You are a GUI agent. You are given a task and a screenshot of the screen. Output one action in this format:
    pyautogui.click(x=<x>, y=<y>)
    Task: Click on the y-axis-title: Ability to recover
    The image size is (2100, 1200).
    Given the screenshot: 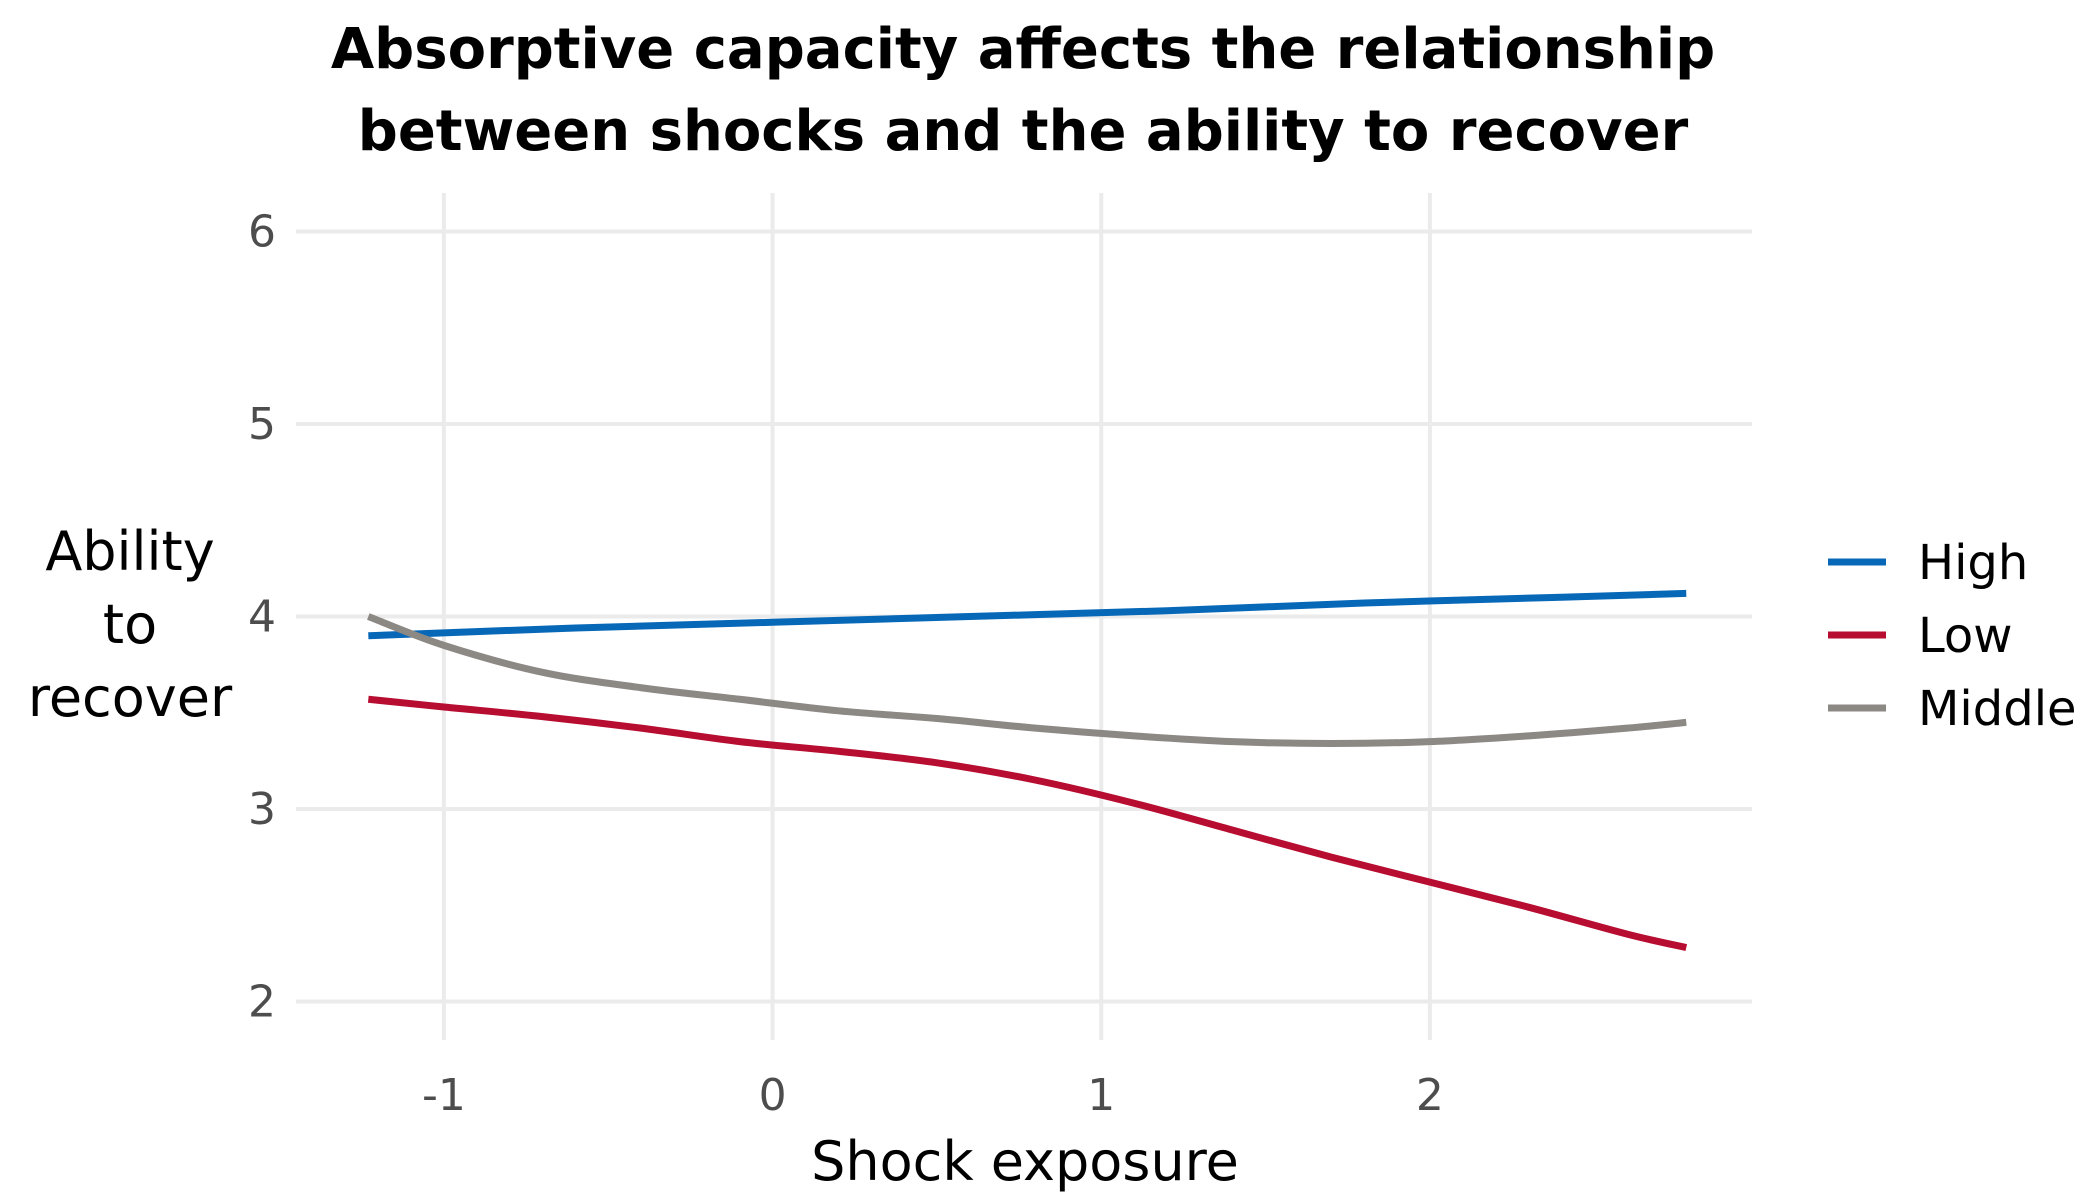 What is the action you would take?
    pyautogui.click(x=130, y=624)
    